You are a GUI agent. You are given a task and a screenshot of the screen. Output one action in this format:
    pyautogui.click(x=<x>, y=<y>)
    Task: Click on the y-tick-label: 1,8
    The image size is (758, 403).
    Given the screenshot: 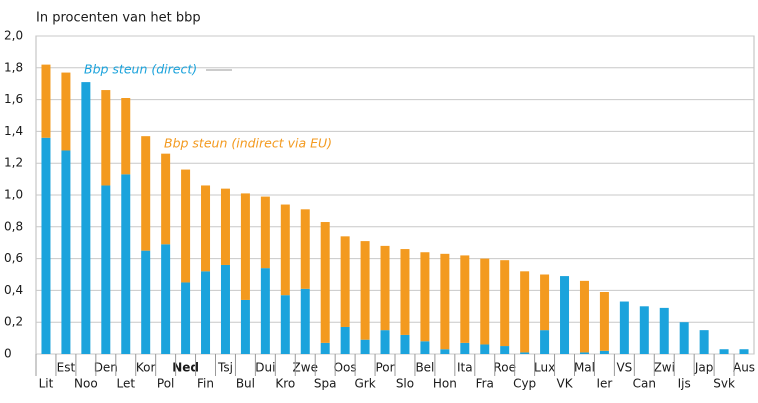 What is the action you would take?
    pyautogui.click(x=13, y=67)
    